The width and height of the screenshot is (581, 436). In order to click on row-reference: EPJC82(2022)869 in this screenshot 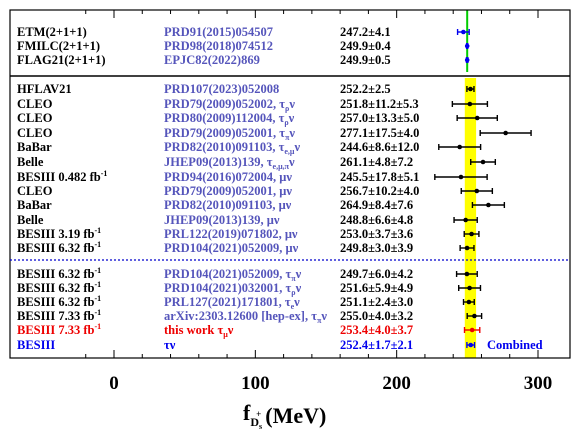, I will do `click(212, 60)`.